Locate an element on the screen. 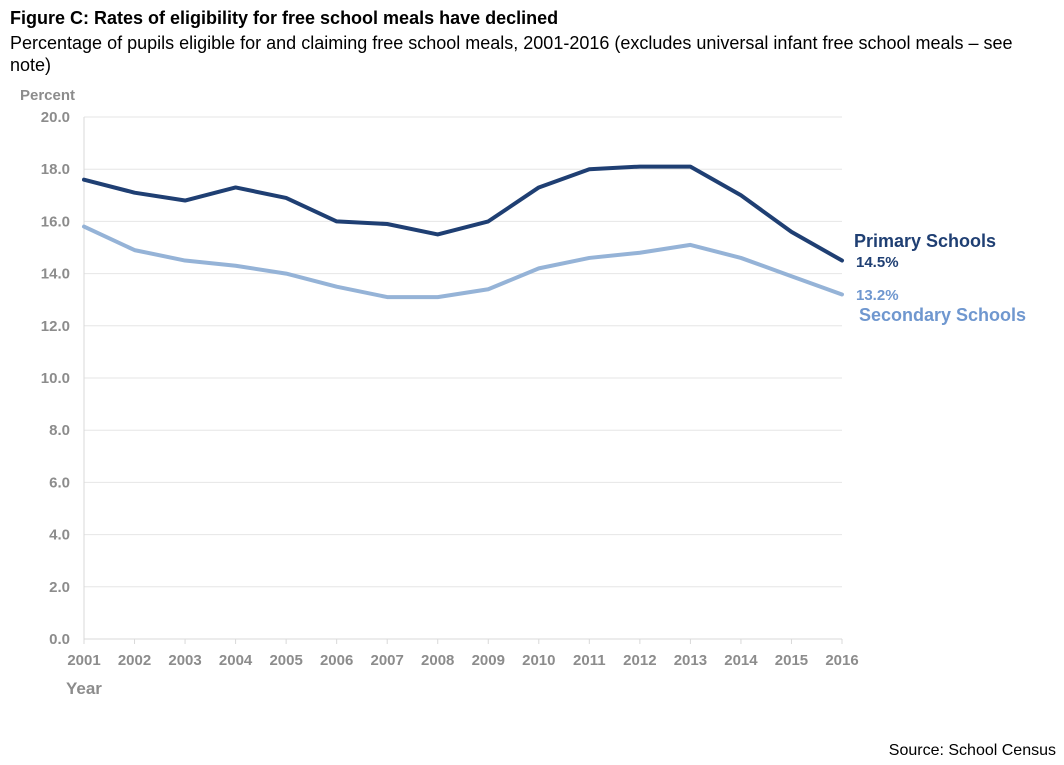  x-tick-label: 2005 is located at coordinates (285, 660).